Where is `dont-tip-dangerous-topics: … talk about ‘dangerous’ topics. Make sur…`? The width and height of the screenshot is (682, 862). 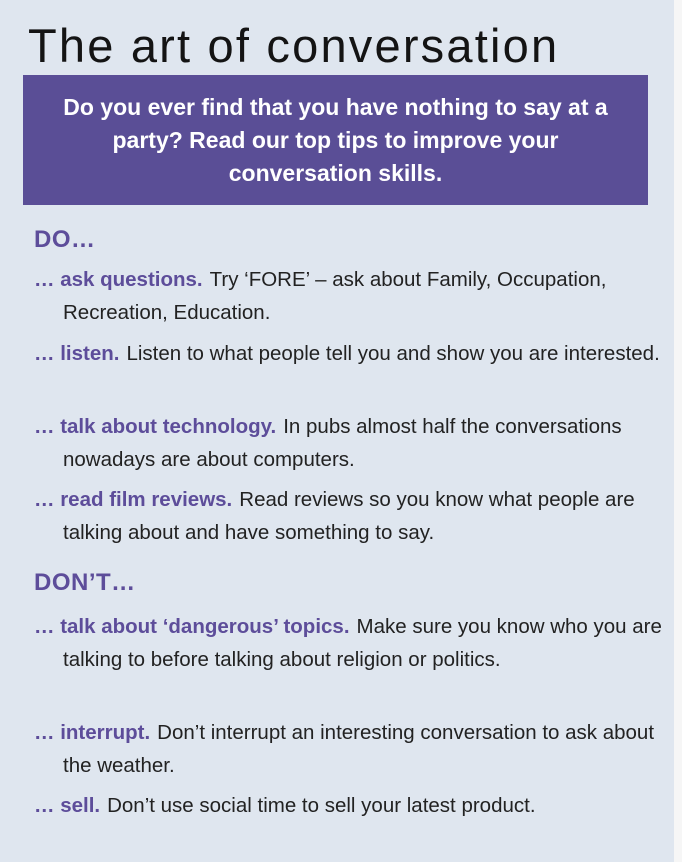
dont-tip-dangerous-topics: … talk about ‘dangerous’ topics. Make sur… is located at coordinates (357, 643).